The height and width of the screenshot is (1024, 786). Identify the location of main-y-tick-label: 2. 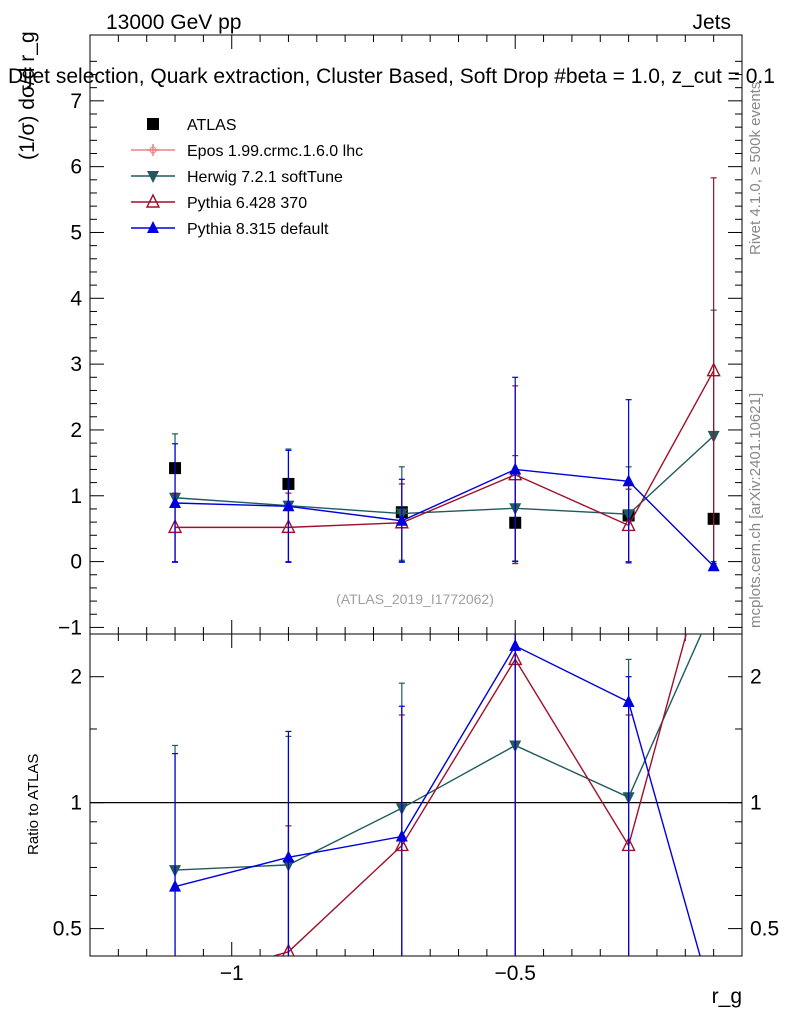
(76, 430).